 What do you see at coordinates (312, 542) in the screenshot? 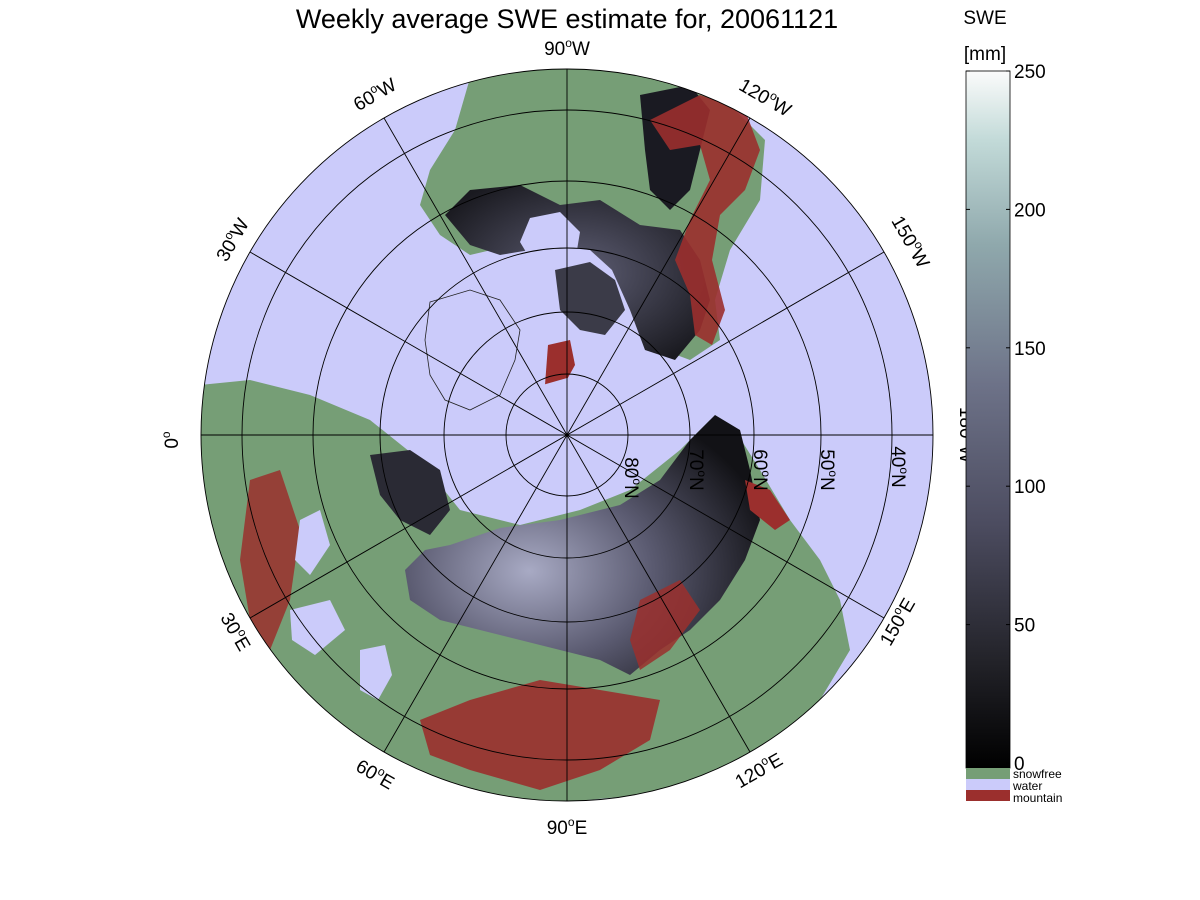
I see `baltic-sea` at bounding box center [312, 542].